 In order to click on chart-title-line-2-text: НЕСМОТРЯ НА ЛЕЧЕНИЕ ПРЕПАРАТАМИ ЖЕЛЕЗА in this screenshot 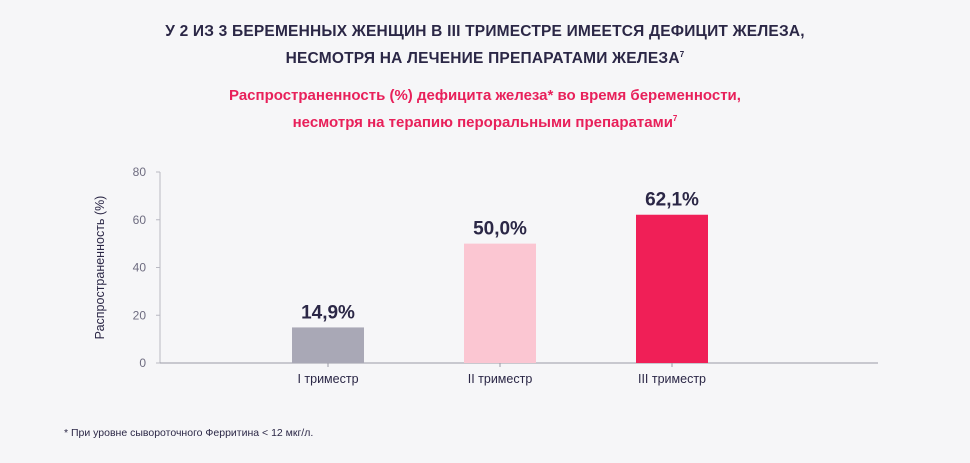, I will do `click(482, 58)`.